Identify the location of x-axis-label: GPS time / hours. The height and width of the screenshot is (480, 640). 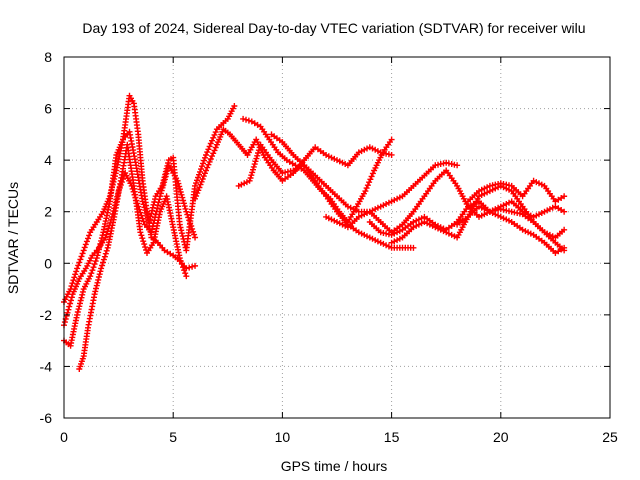
(334, 466).